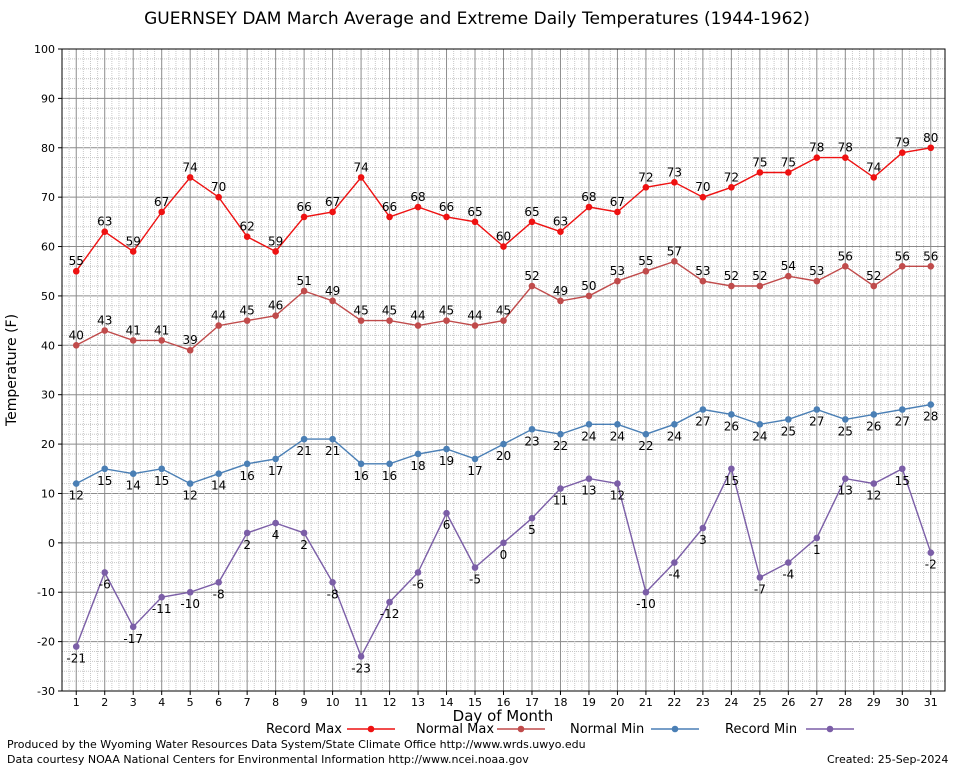 This screenshot has width=954, height=768. What do you see at coordinates (560, 729) in the screenshot?
I see `legend: Record Max Normal Max Normal Min Record Min` at bounding box center [560, 729].